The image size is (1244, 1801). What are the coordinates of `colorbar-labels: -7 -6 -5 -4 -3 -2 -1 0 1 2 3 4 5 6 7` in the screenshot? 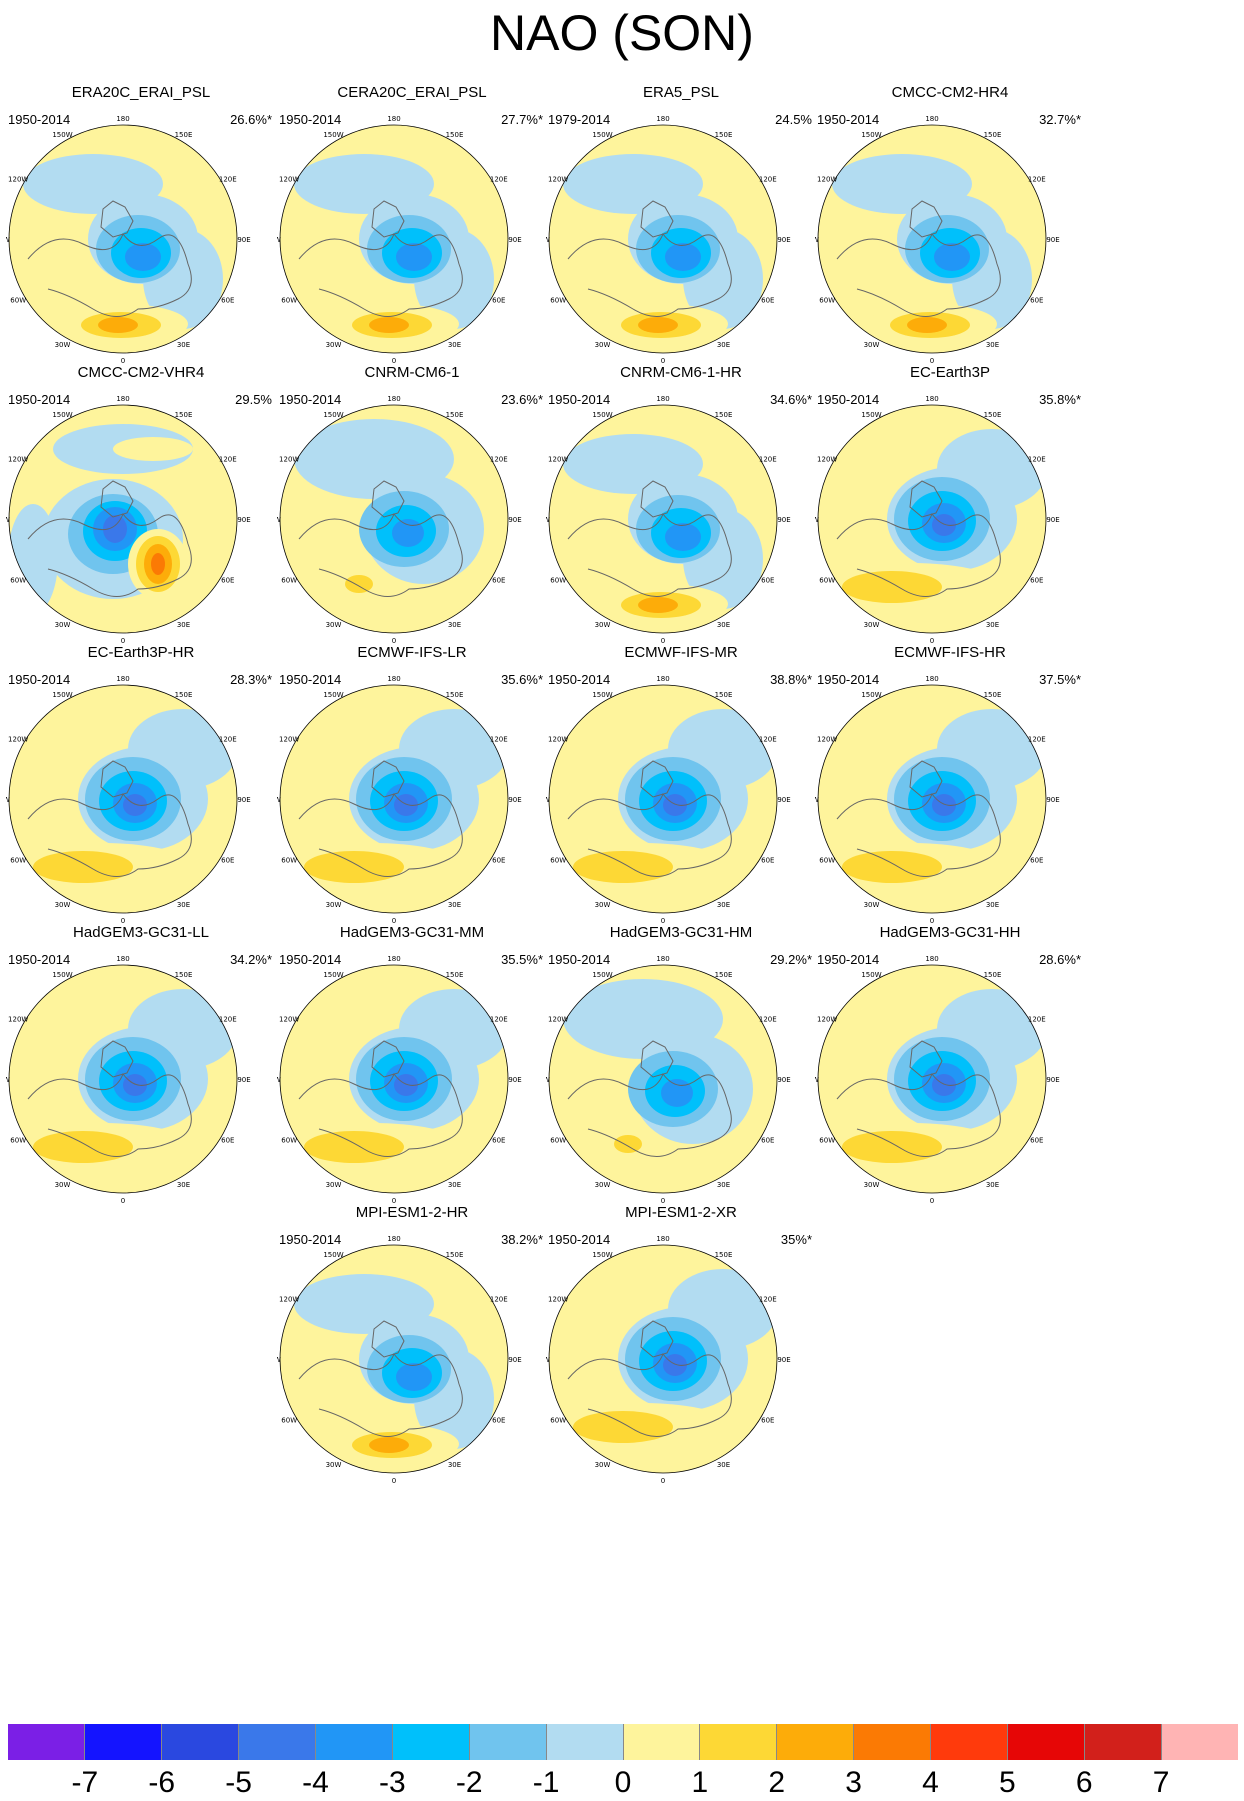 It's located at (623, 1783).